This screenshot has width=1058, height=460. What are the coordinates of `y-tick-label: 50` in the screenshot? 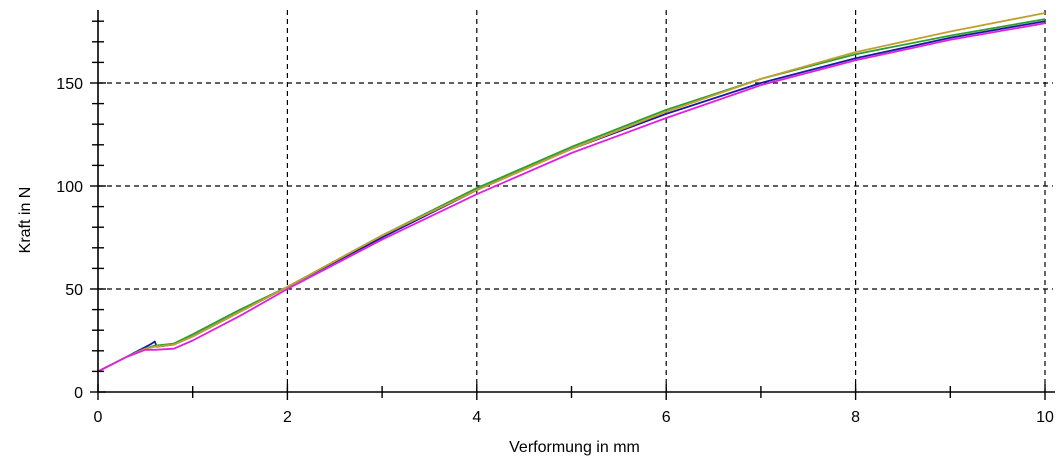 It's located at (74, 290).